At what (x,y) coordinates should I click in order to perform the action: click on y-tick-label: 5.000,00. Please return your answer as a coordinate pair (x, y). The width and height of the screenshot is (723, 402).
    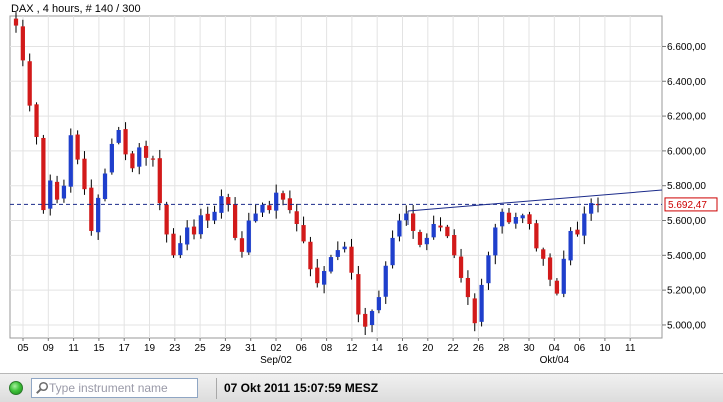
    Looking at the image, I should click on (686, 325).